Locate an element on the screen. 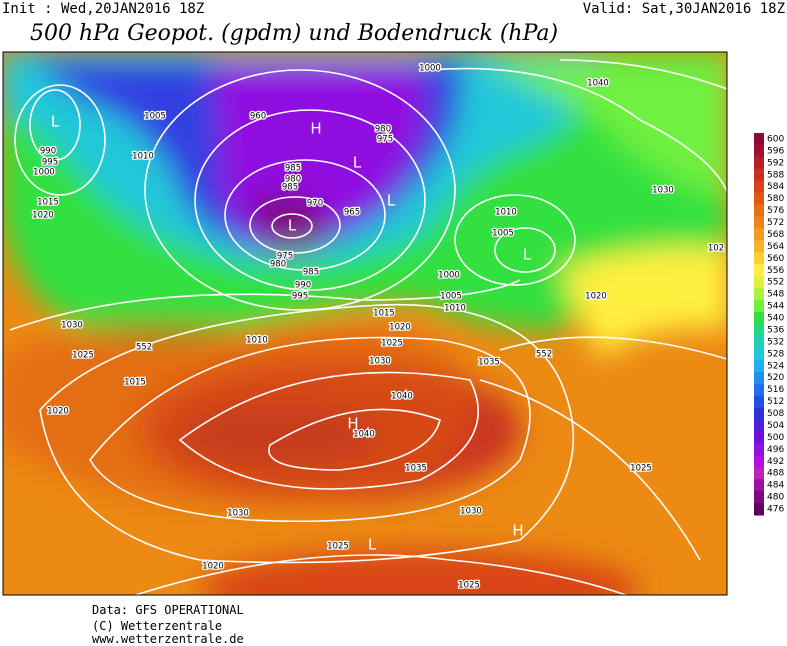  init-time: Init : Wed,20JAN2016 18Z is located at coordinates (103, 9).